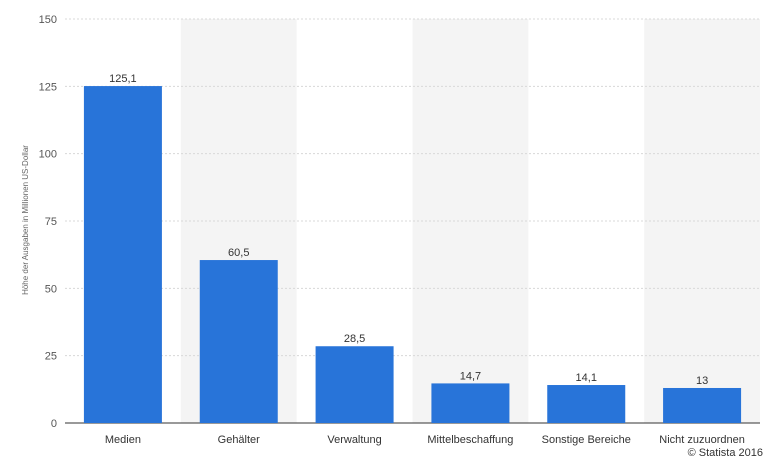 This screenshot has height=462, width=775. Describe the element at coordinates (725, 453) in the screenshot. I see `source-credit: © Statista 2016` at that location.